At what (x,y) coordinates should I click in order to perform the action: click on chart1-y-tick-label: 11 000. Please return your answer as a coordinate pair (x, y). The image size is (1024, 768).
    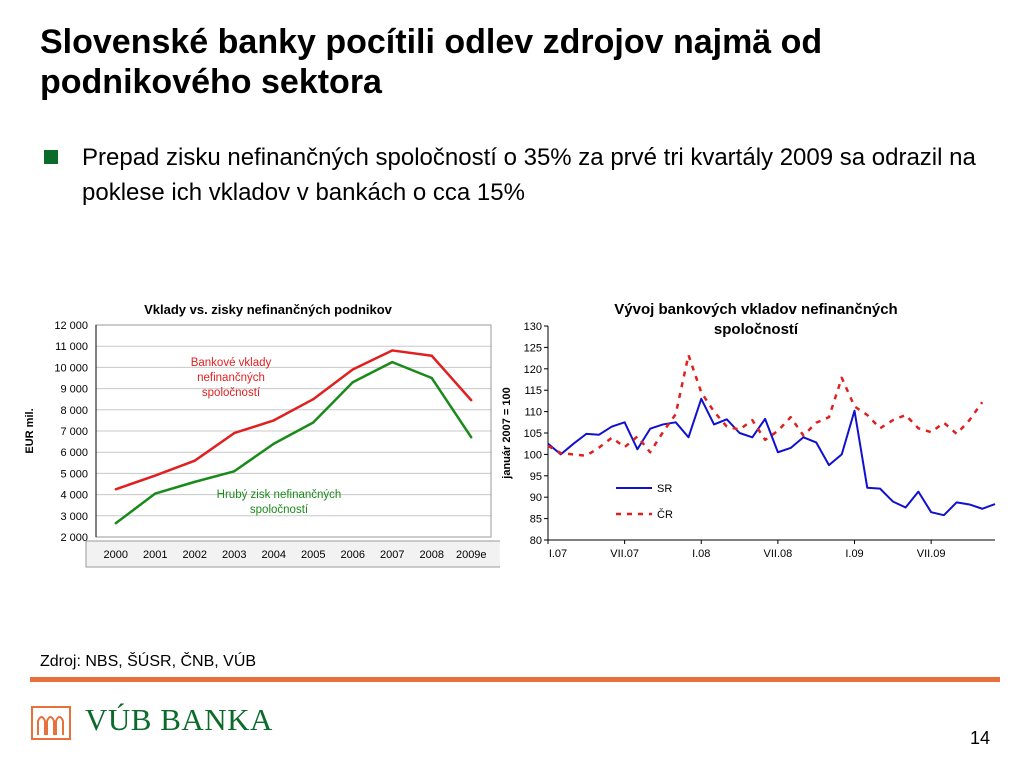
    Looking at the image, I should click on (71, 347).